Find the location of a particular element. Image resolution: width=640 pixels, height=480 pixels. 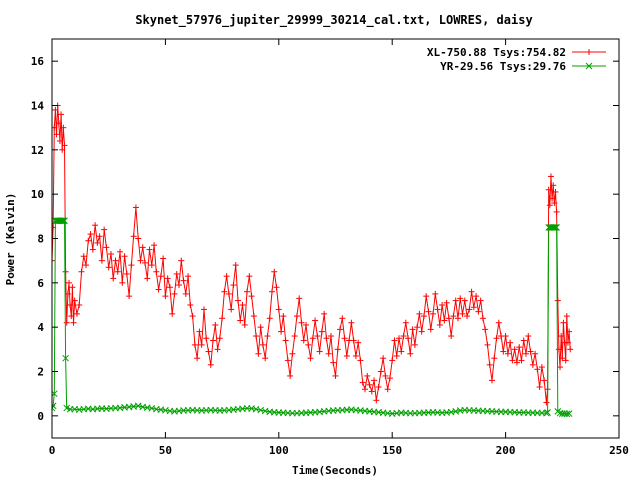

y-tick-label: 10 is located at coordinates (37, 194).